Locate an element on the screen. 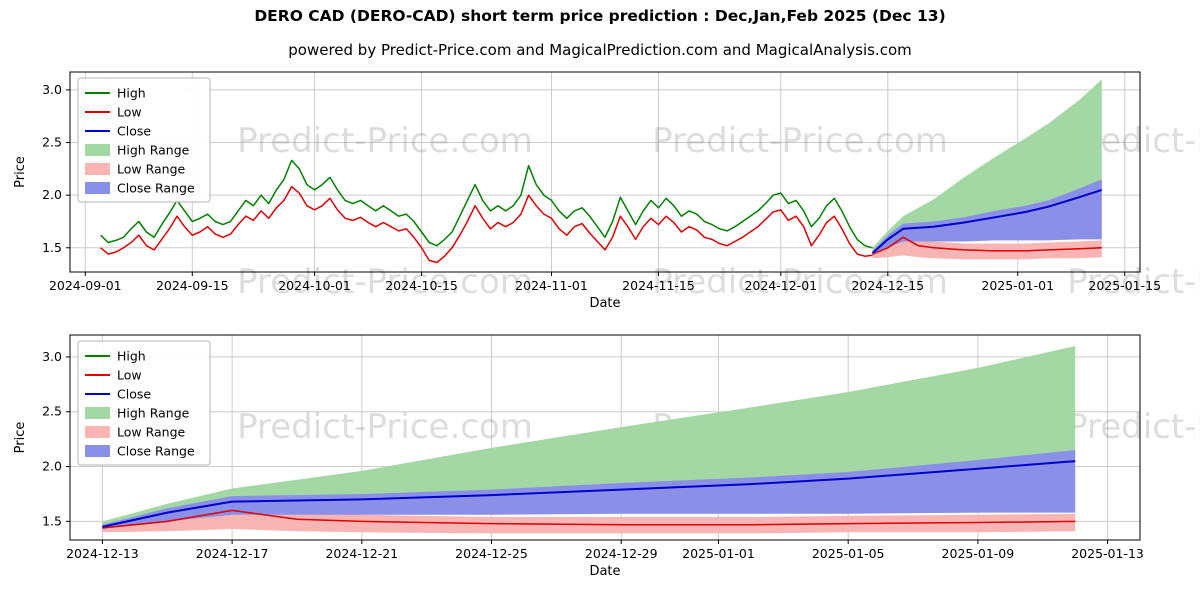 The width and height of the screenshot is (1200, 600). svg-text: 2025-01-05 is located at coordinates (848, 553).